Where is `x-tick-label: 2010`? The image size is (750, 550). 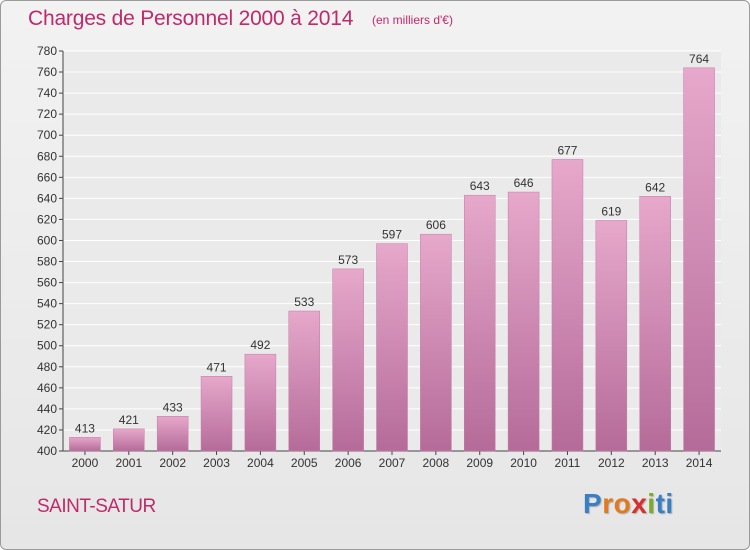
x-tick-label: 2010 is located at coordinates (523, 463).